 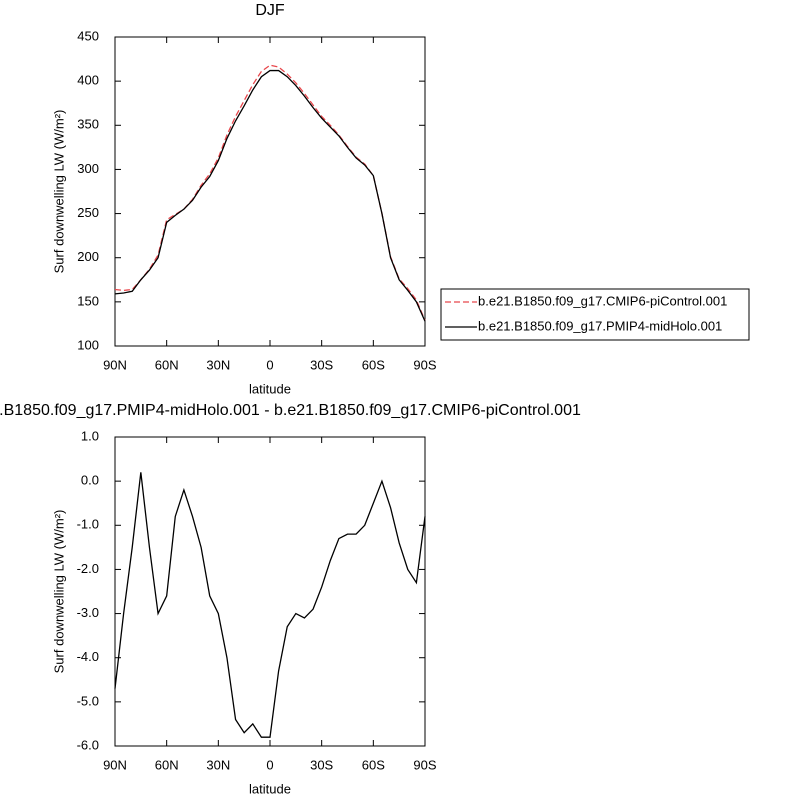 What do you see at coordinates (90, 435) in the screenshot?
I see `y-tick-label: 1.0` at bounding box center [90, 435].